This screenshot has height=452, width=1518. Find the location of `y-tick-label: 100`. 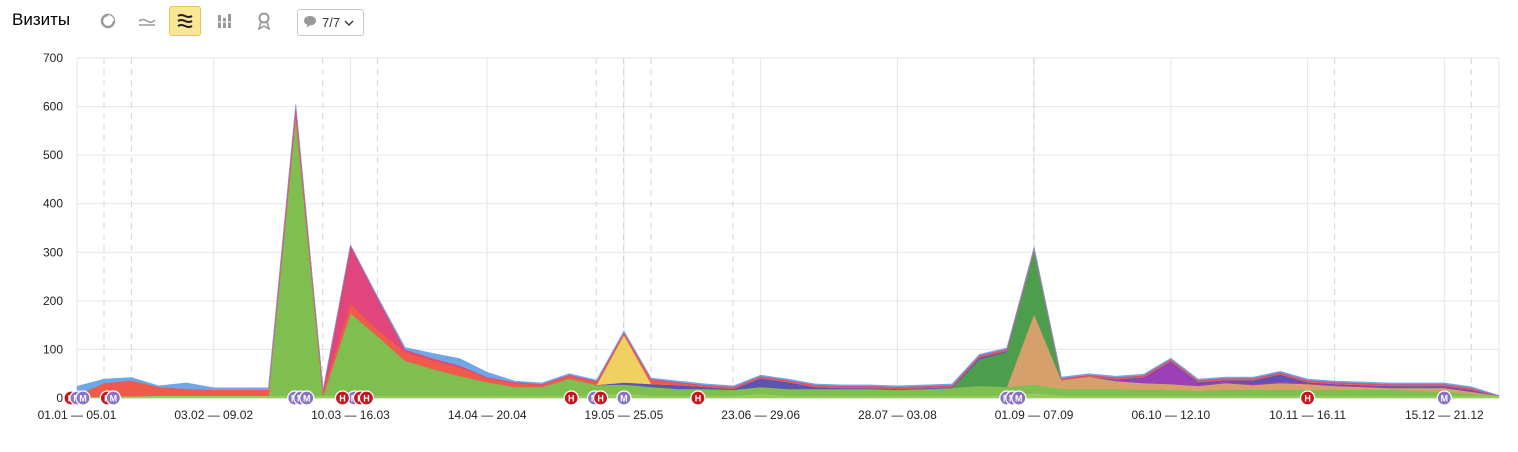

y-tick-label: 100 is located at coordinates (53, 349).